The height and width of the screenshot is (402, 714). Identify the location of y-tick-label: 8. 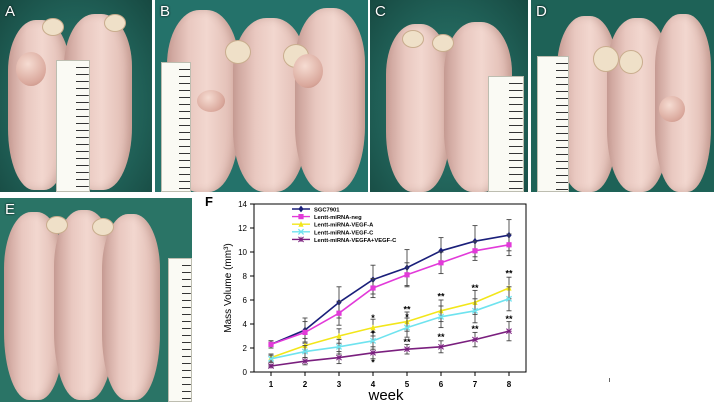
(245, 276).